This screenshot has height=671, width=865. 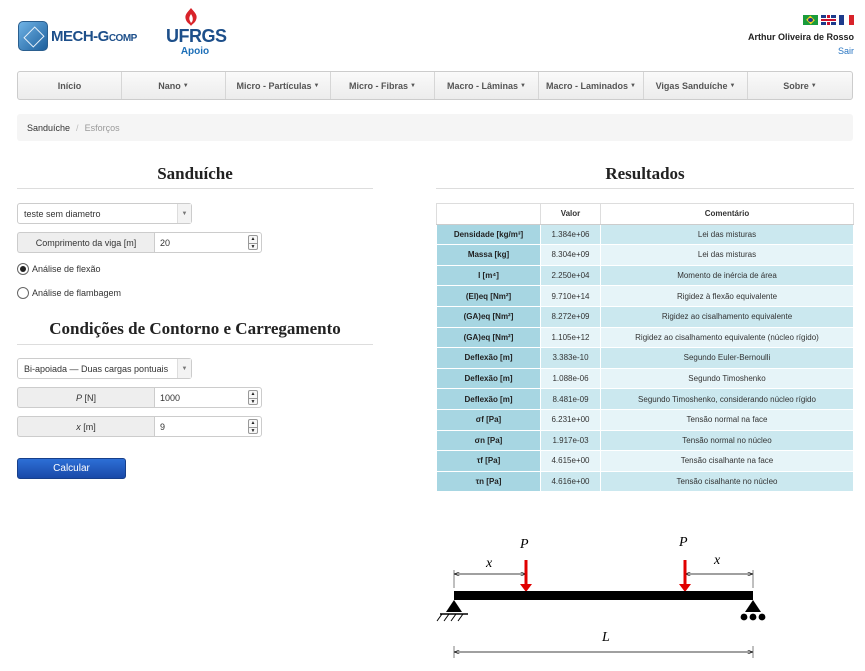 What do you see at coordinates (170, 397) in the screenshot?
I see `p-value: 1000` at bounding box center [170, 397].